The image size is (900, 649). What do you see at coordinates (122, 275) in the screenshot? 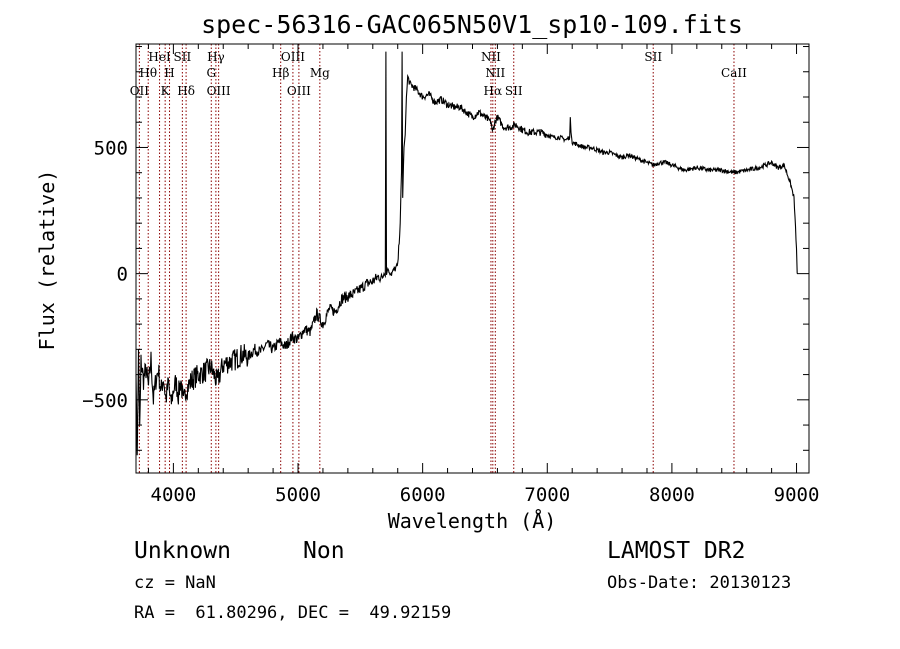
I see `y-tick-label: 0` at bounding box center [122, 275].